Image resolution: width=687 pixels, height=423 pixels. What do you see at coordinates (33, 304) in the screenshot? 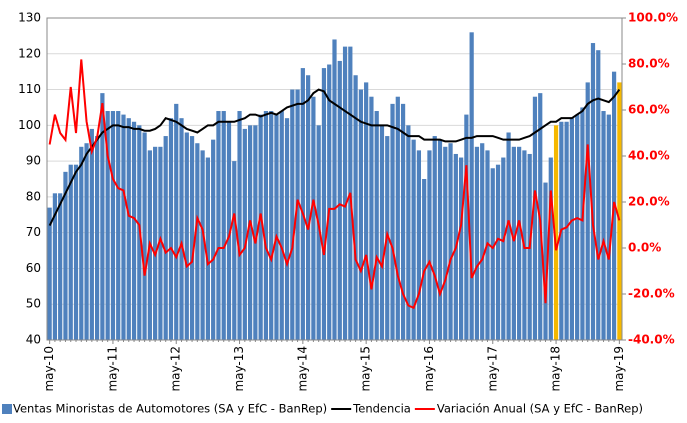
I see `y-tick-label: 50` at bounding box center [33, 304].